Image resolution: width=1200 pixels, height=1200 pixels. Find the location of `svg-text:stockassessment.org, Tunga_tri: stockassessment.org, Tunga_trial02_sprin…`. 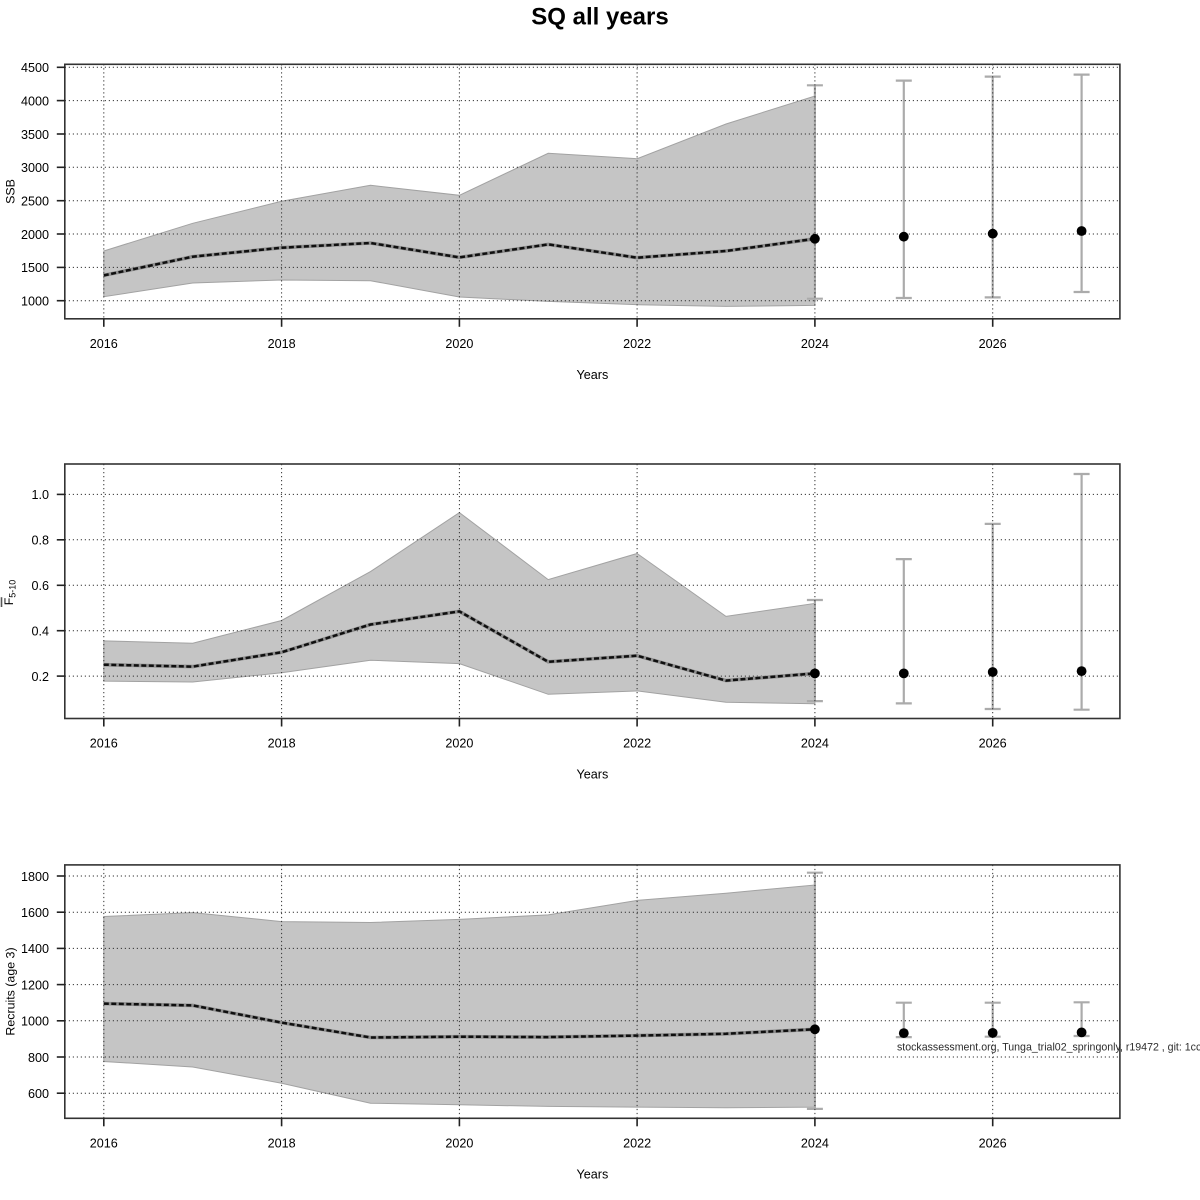

svg-text:stockassessment.org, Tunga_tri: stockassessment.org, Tunga_trial02_sprin… is located at coordinates (1048, 1047).